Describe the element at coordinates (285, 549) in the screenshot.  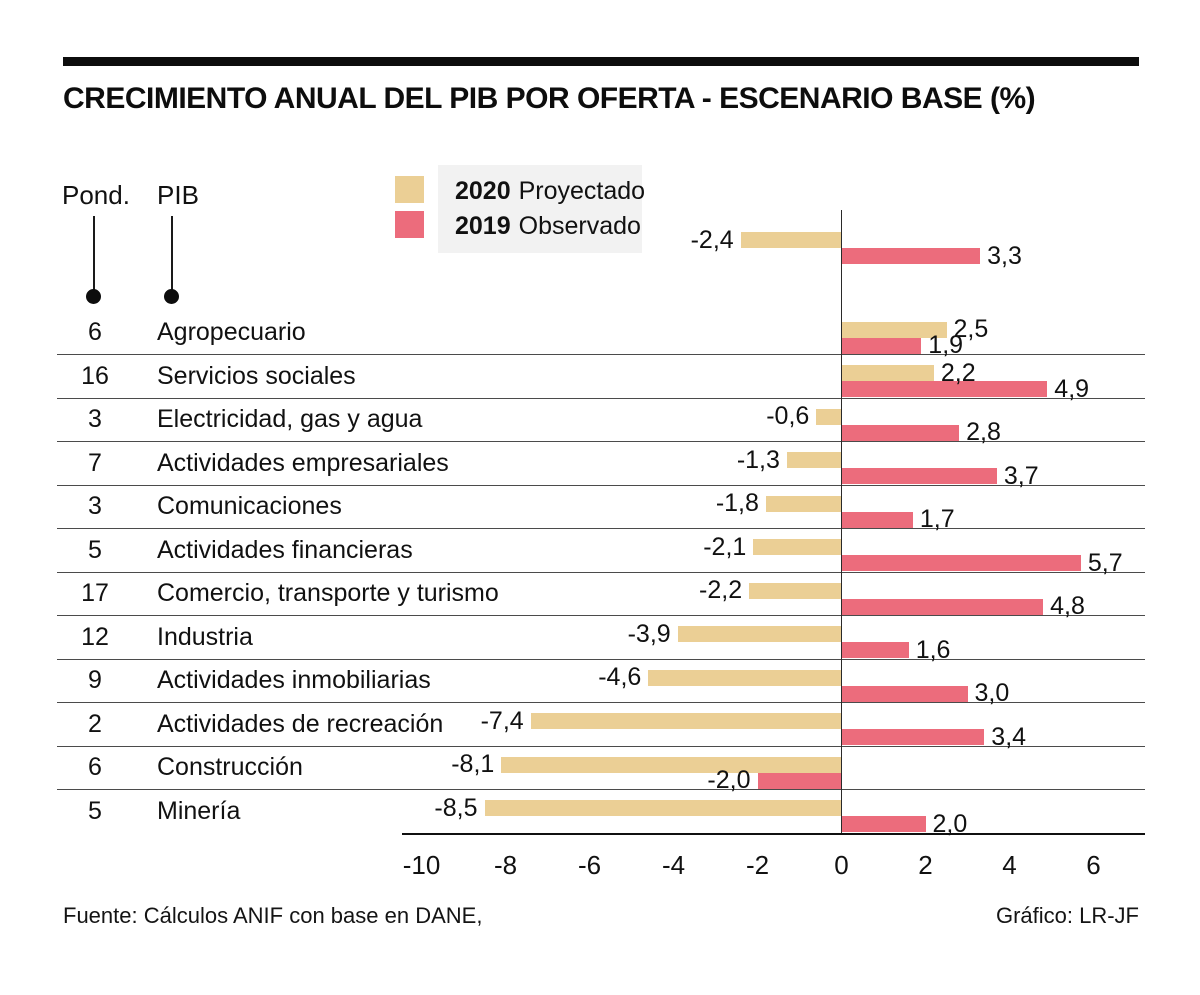
I see `sector-label: Actividades financieras` at that location.